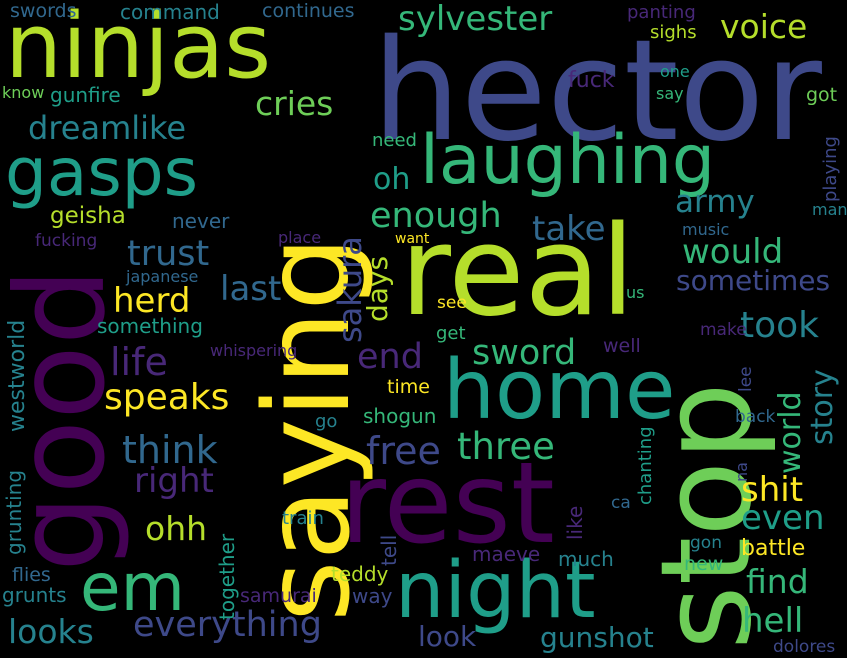 The width and height of the screenshot is (847, 658). I want to click on cloud-word: command, so click(170, 12).